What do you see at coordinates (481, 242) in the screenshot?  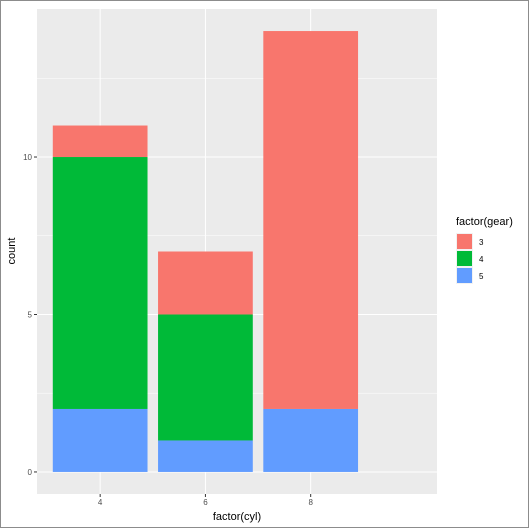 I see `legend-label-gear-3: 3` at bounding box center [481, 242].